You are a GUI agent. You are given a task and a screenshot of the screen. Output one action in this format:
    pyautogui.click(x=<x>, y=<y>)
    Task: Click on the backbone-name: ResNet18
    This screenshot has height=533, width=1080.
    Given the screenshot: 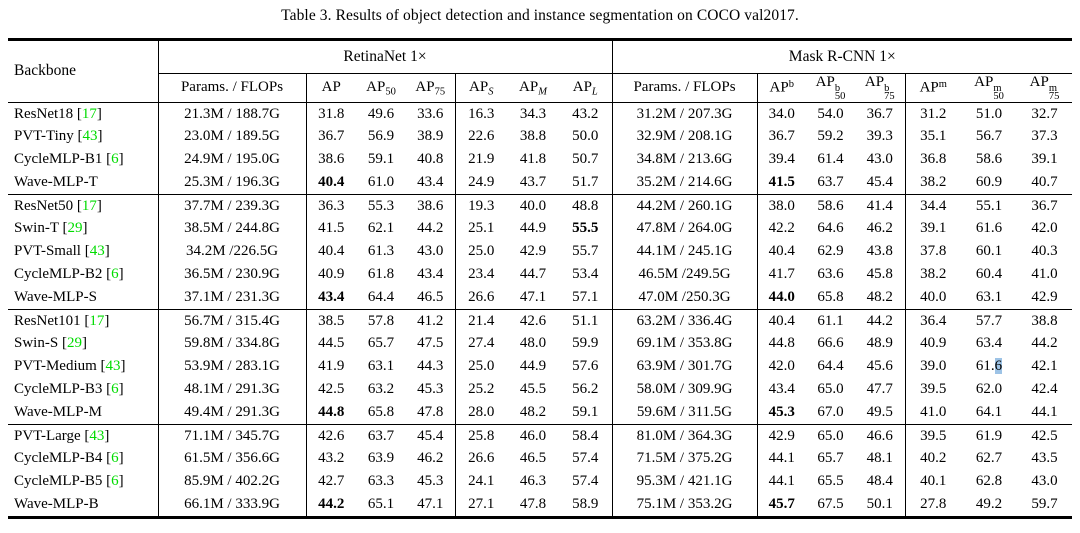 What is the action you would take?
    pyautogui.click(x=44, y=113)
    